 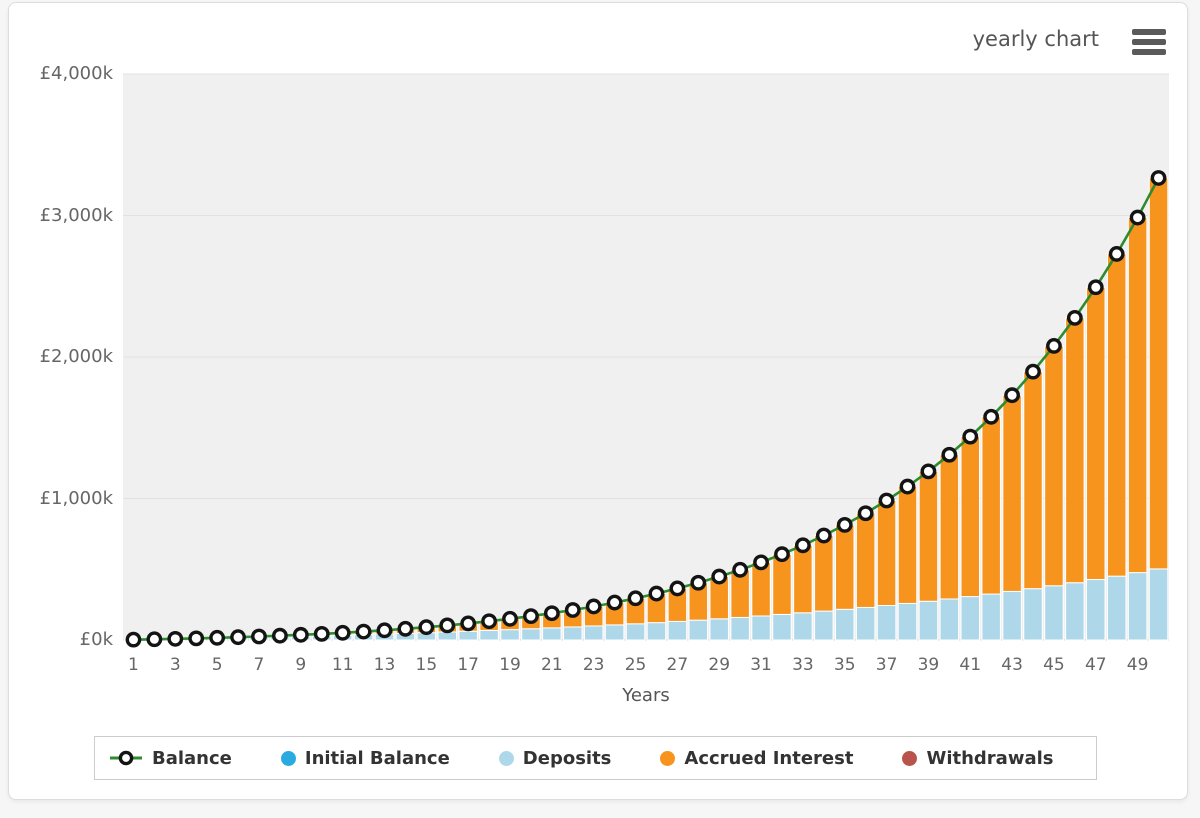 What do you see at coordinates (365, 758) in the screenshot?
I see `legend-item-initial-balance: Initial Balance` at bounding box center [365, 758].